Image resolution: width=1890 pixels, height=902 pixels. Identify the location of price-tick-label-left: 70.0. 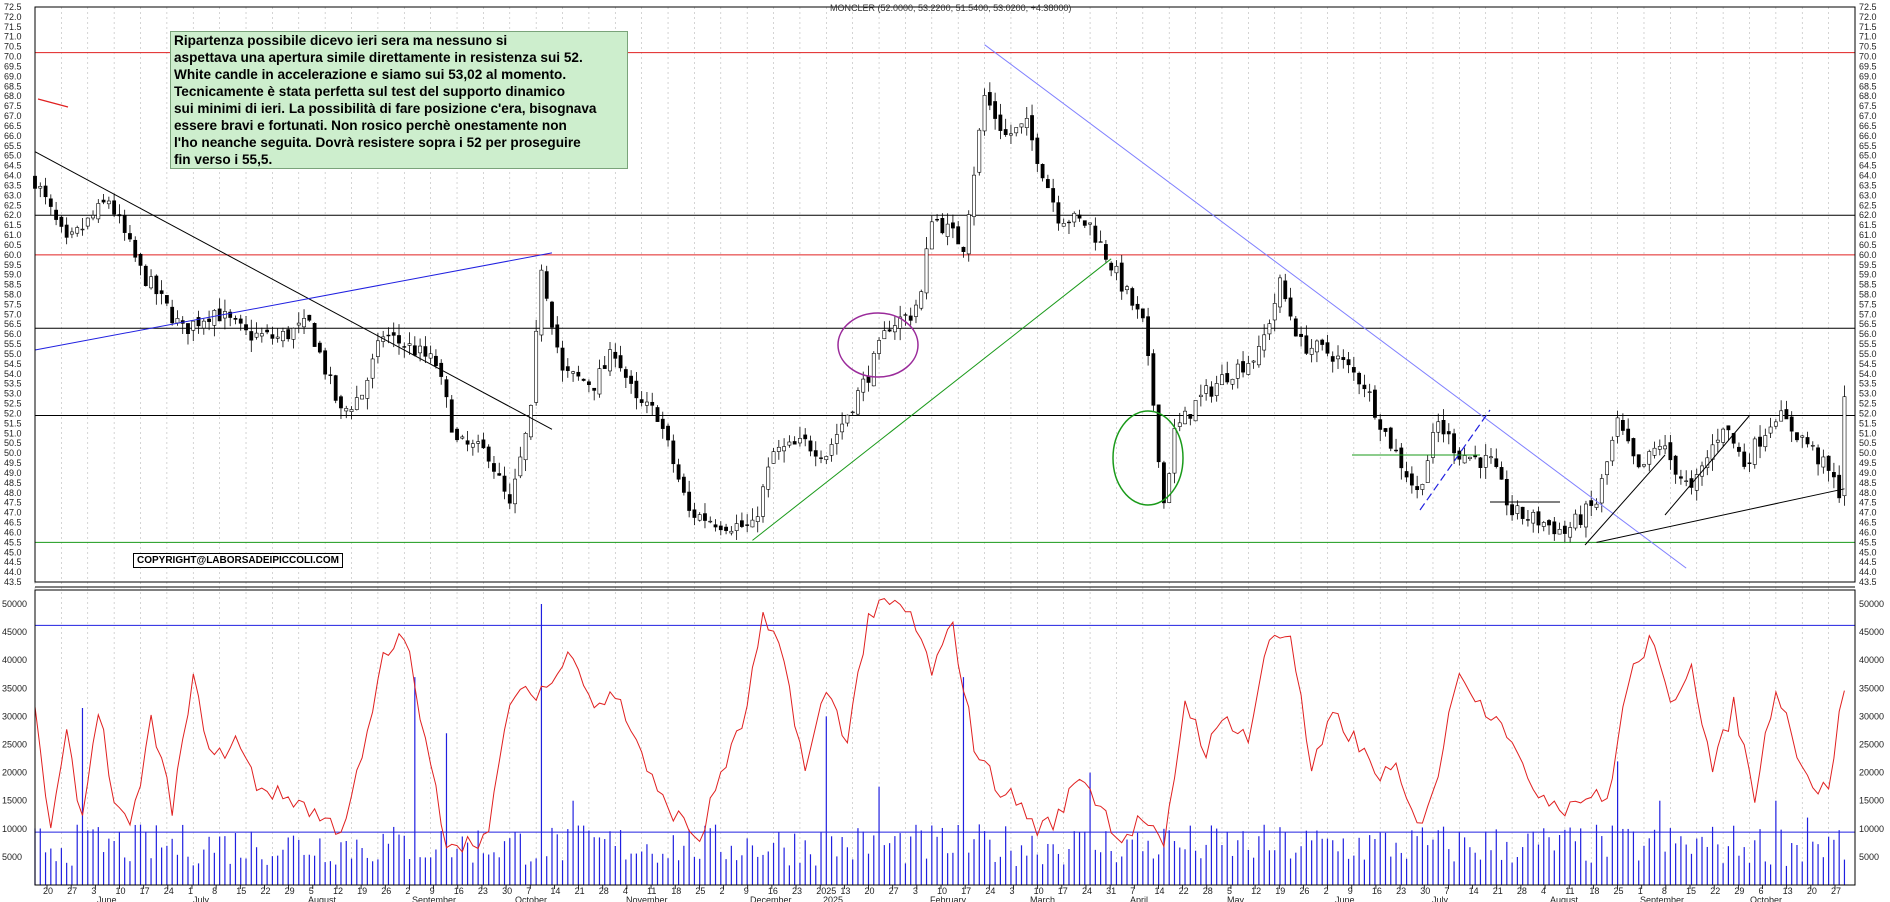
(13, 57).